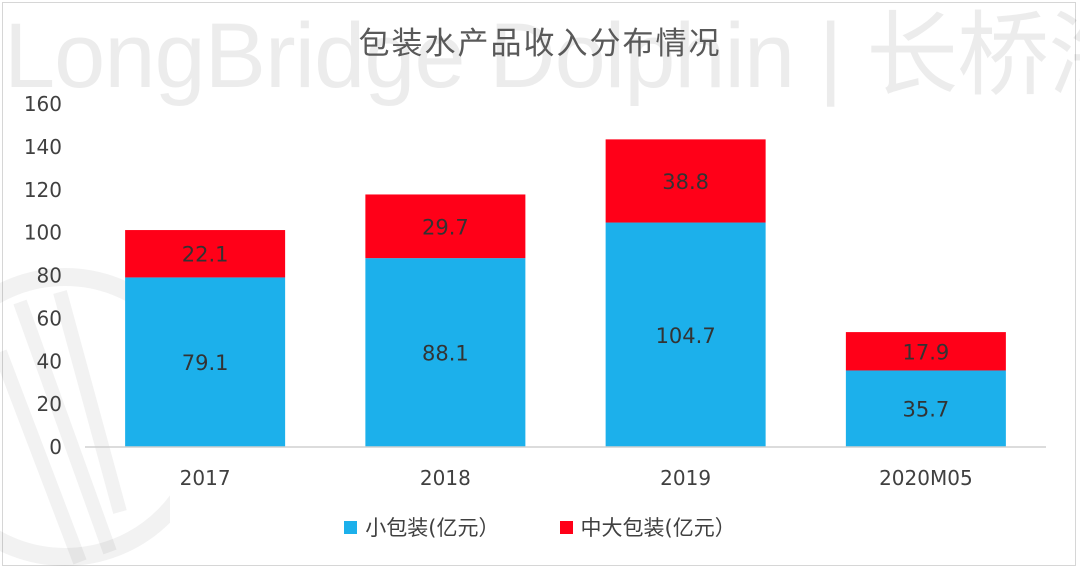  Describe the element at coordinates (926, 478) in the screenshot. I see `x-tick-label: 2020M05` at that location.